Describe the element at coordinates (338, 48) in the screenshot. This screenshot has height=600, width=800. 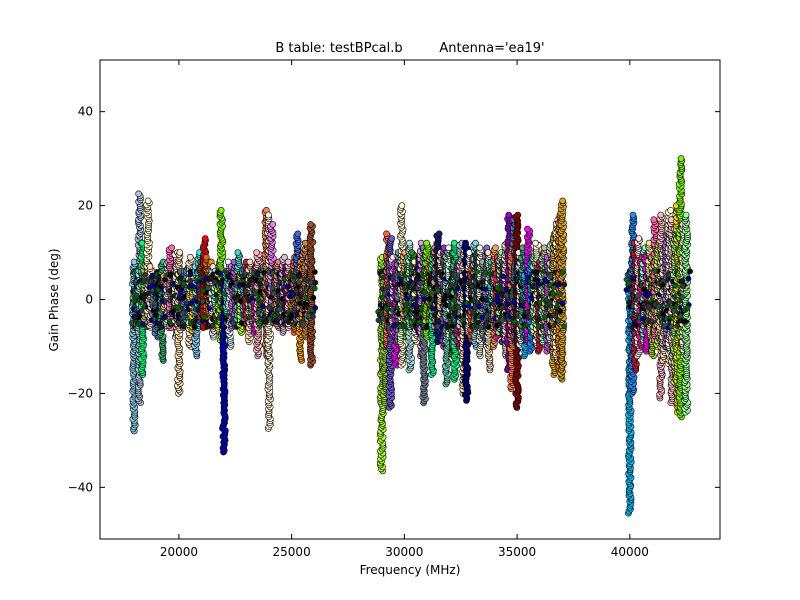
I see `chart-title: B table: testBPcal.b` at that location.